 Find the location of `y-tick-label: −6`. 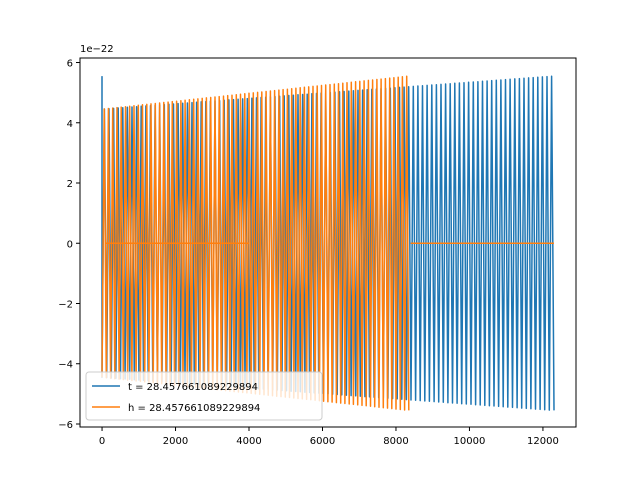

y-tick-label: −6 is located at coordinates (65, 425).